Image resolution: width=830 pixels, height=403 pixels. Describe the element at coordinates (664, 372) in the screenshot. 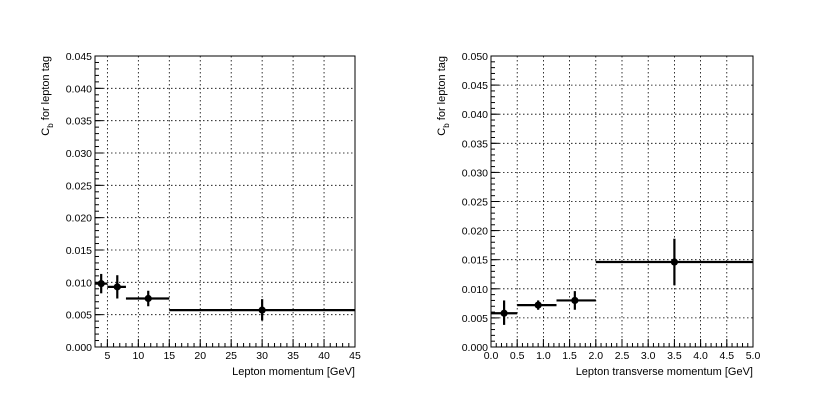

I see `x-axis-label: Lepton transverse momentum [GeV]` at that location.